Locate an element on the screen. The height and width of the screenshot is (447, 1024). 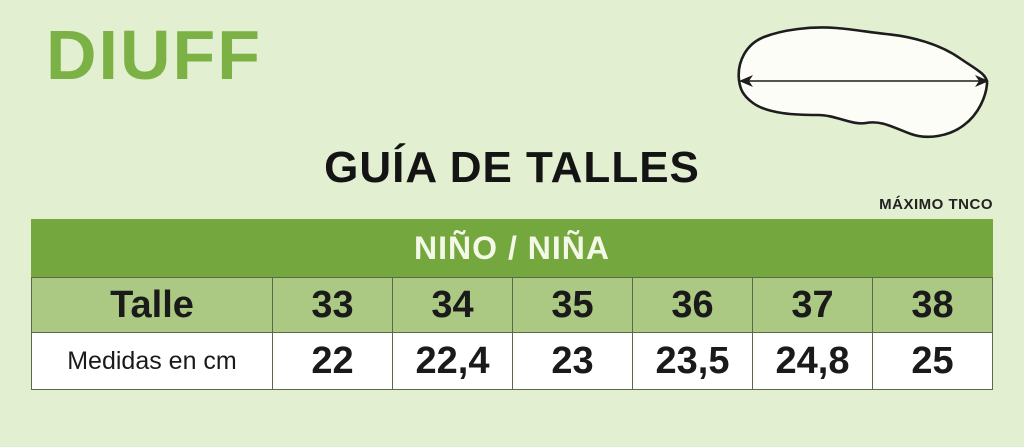
arrowhead-left-icon is located at coordinates (746, 81).